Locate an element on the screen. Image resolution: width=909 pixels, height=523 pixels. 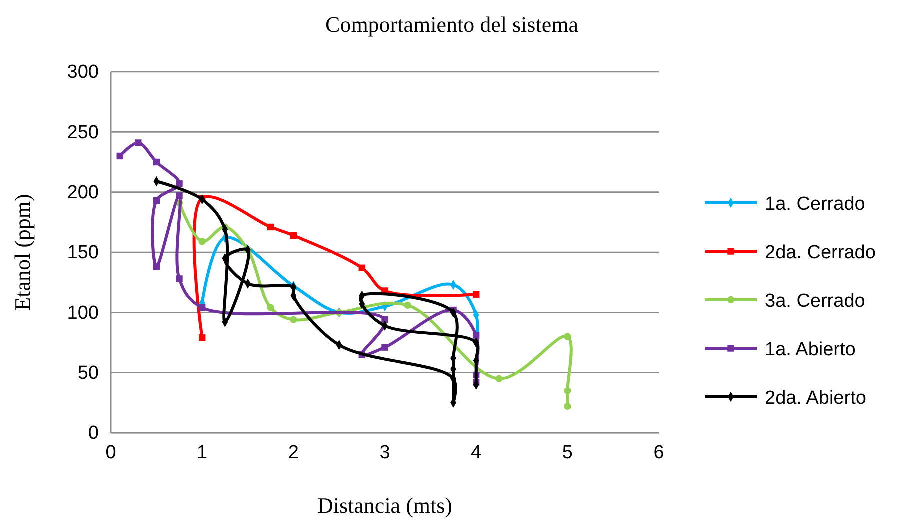
x-tick-label: 0 is located at coordinates (111, 453).